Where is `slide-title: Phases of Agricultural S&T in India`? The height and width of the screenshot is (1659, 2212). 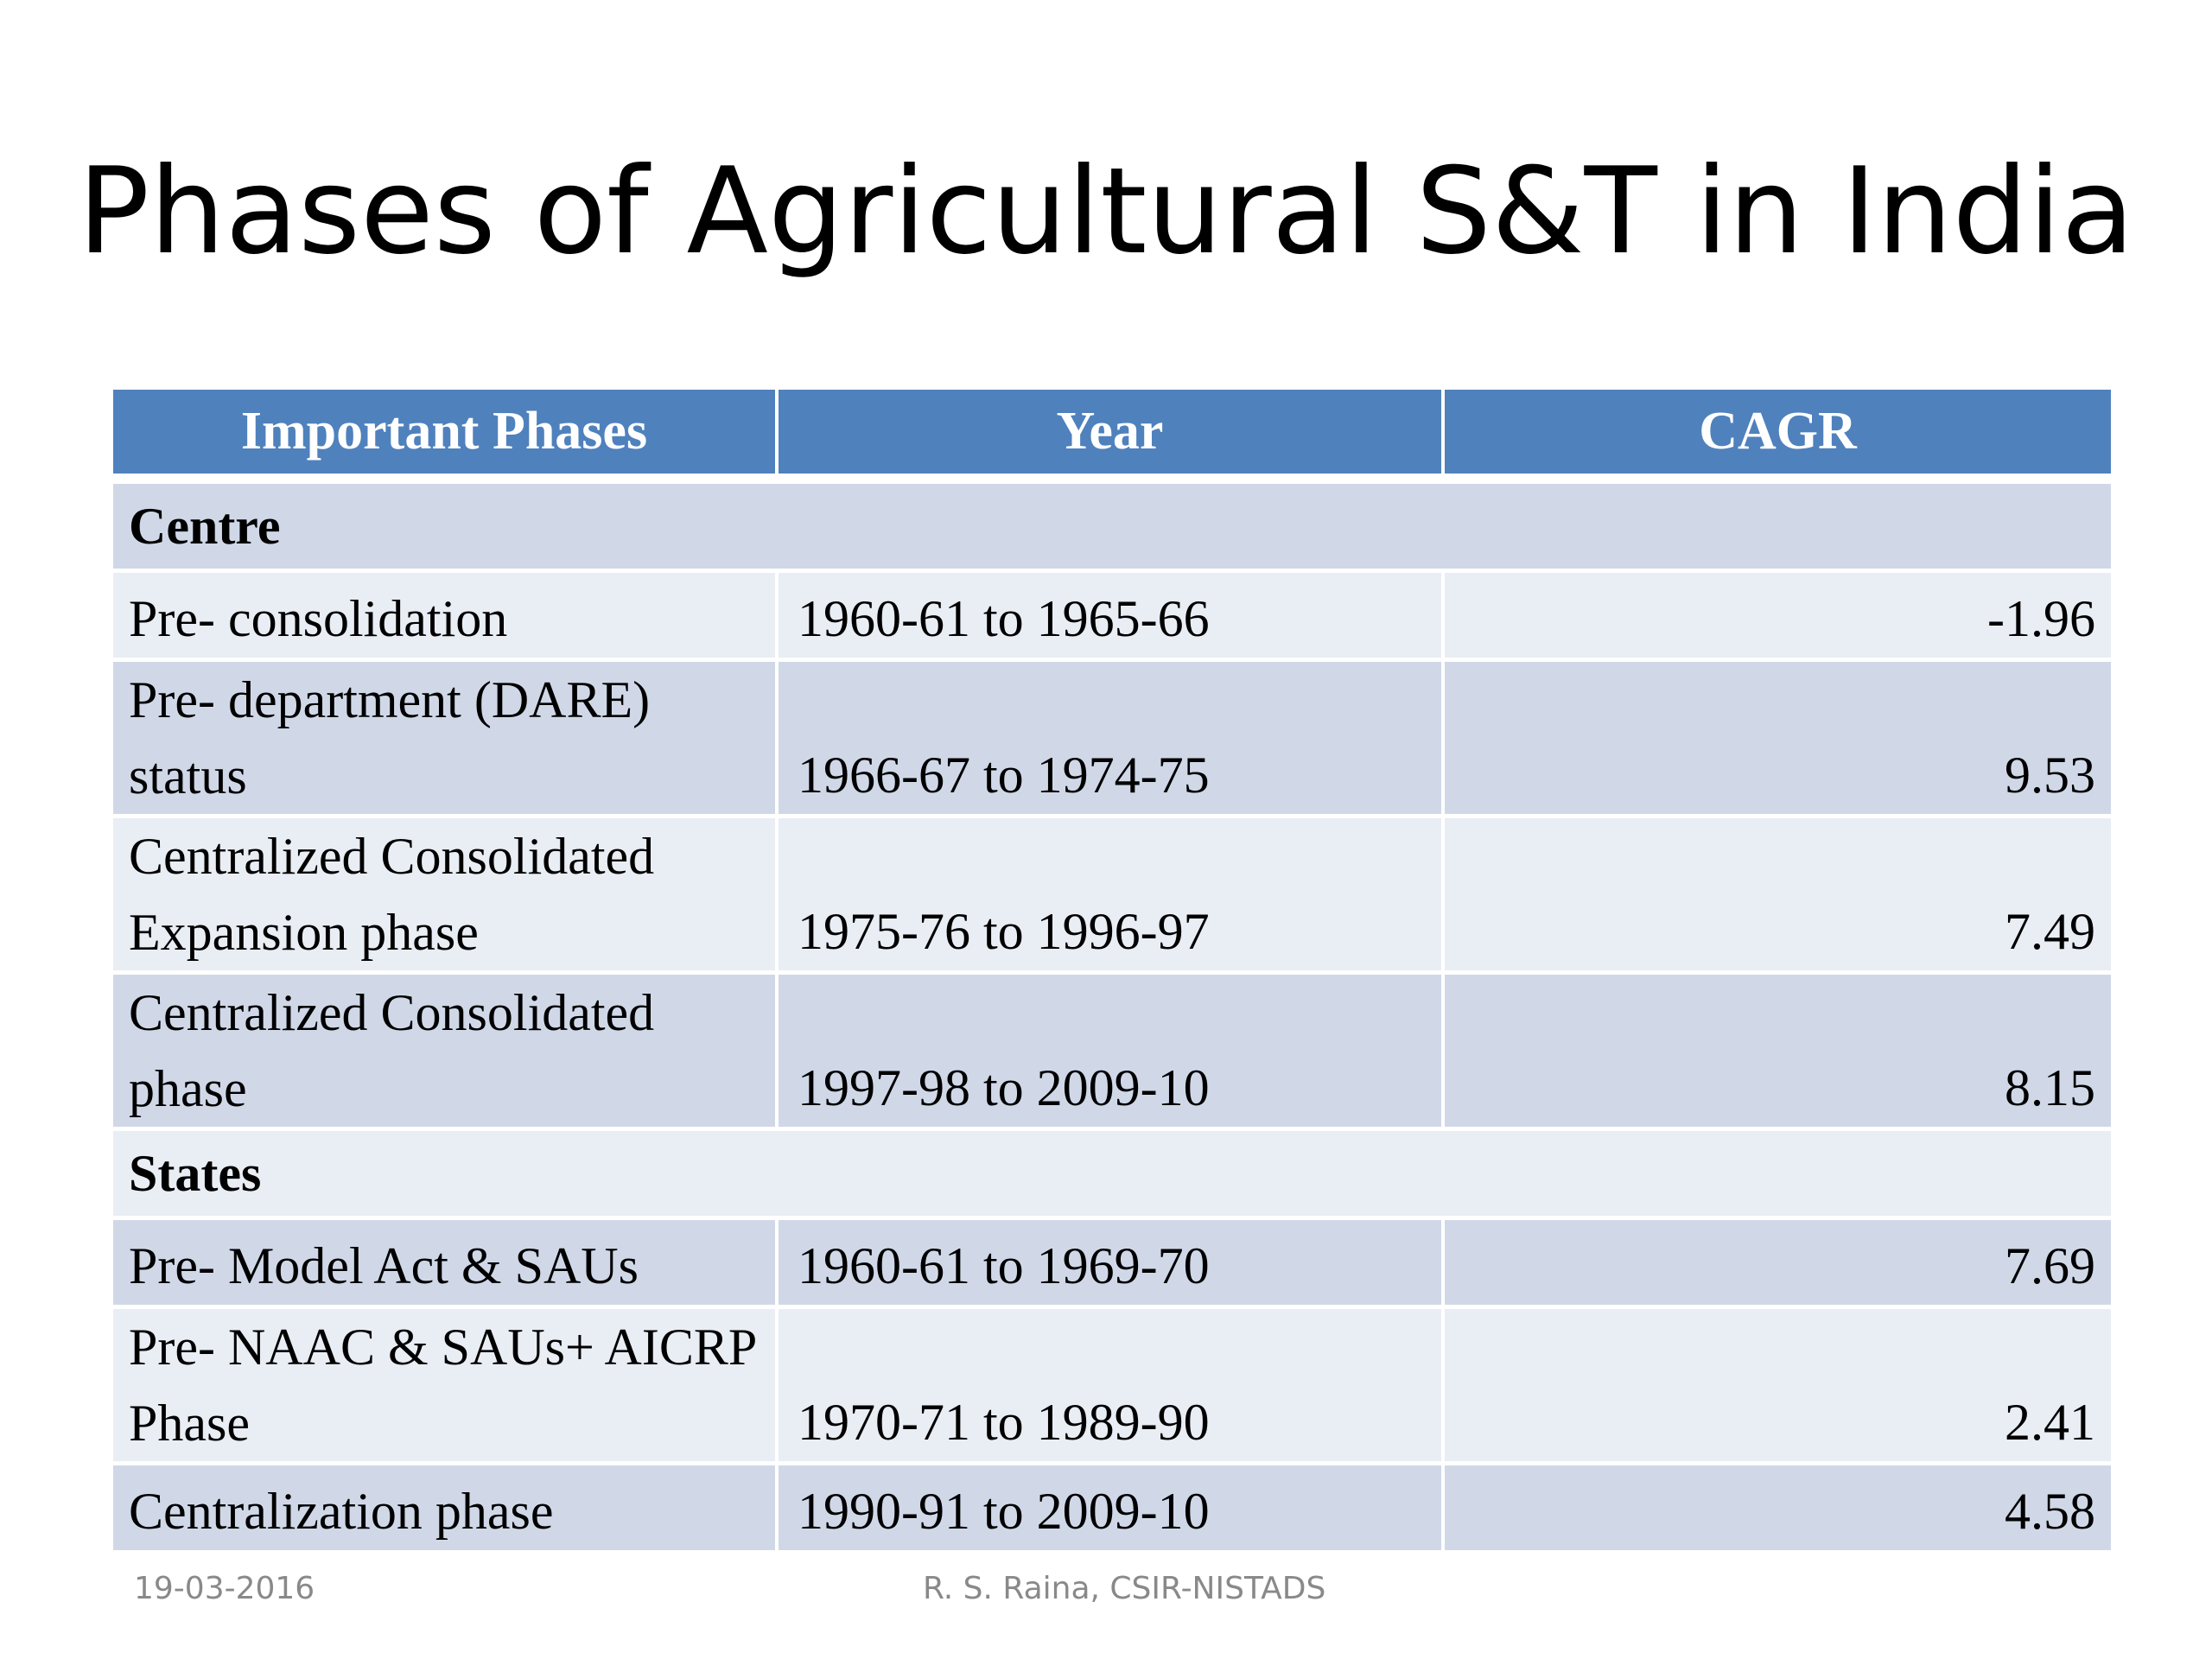
slide-title: Phases of Agricultural S&T in India is located at coordinates (1106, 211).